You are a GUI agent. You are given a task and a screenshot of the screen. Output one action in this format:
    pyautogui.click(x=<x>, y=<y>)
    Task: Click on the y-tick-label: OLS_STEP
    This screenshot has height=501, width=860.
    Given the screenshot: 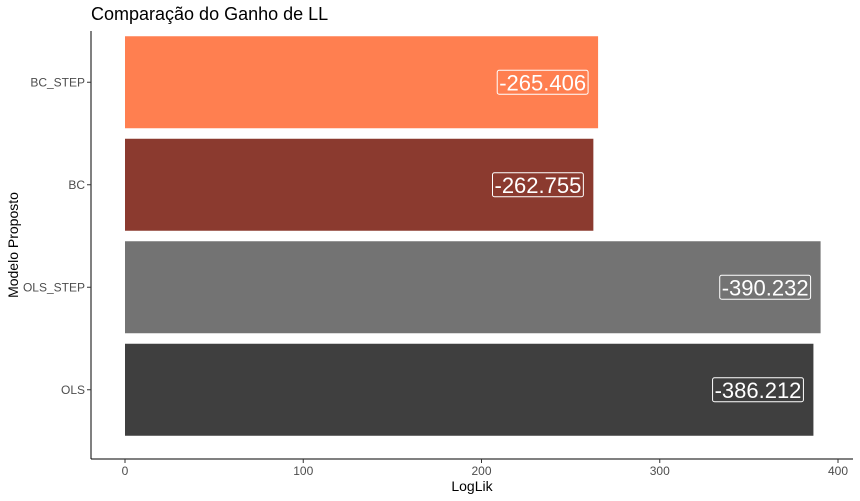 What is the action you would take?
    pyautogui.click(x=54, y=287)
    